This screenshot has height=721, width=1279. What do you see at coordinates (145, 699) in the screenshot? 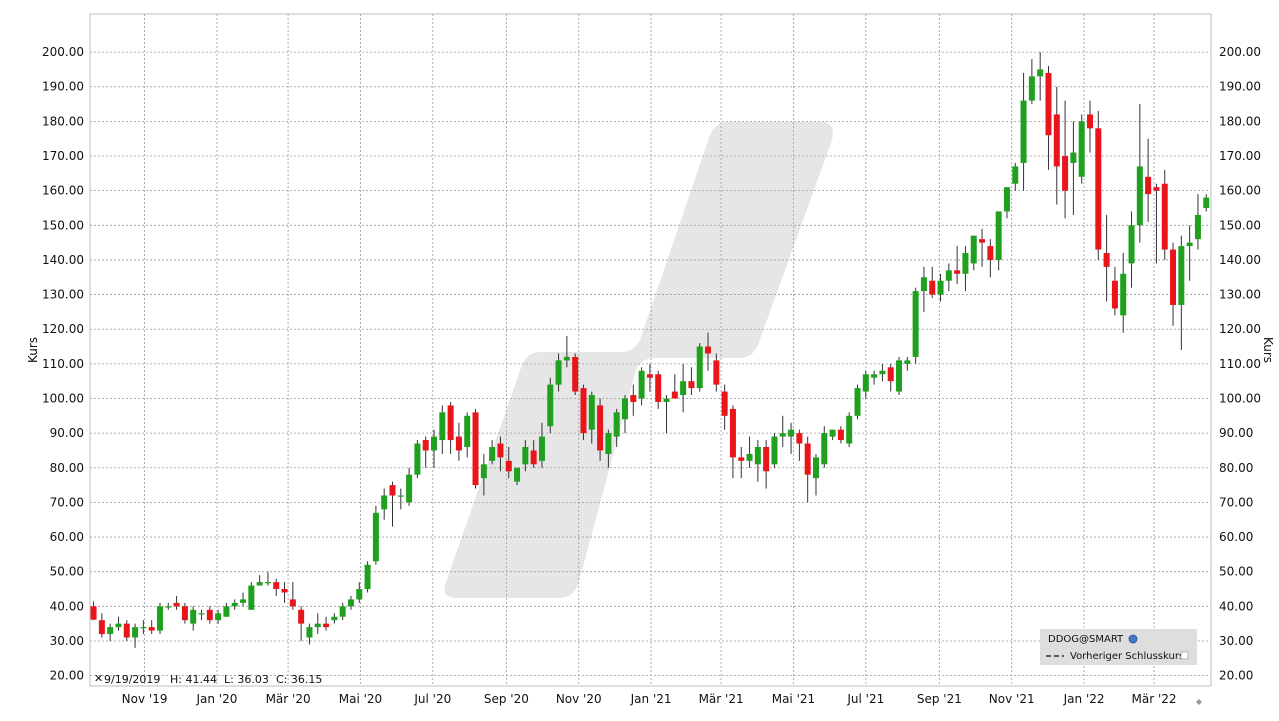
I see `x-tick-label: Nov '19` at bounding box center [145, 699].